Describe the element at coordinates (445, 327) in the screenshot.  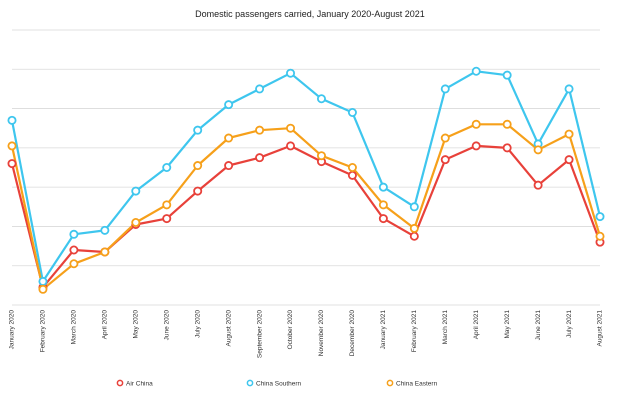
I see `x-tick-label: March 2021` at that location.